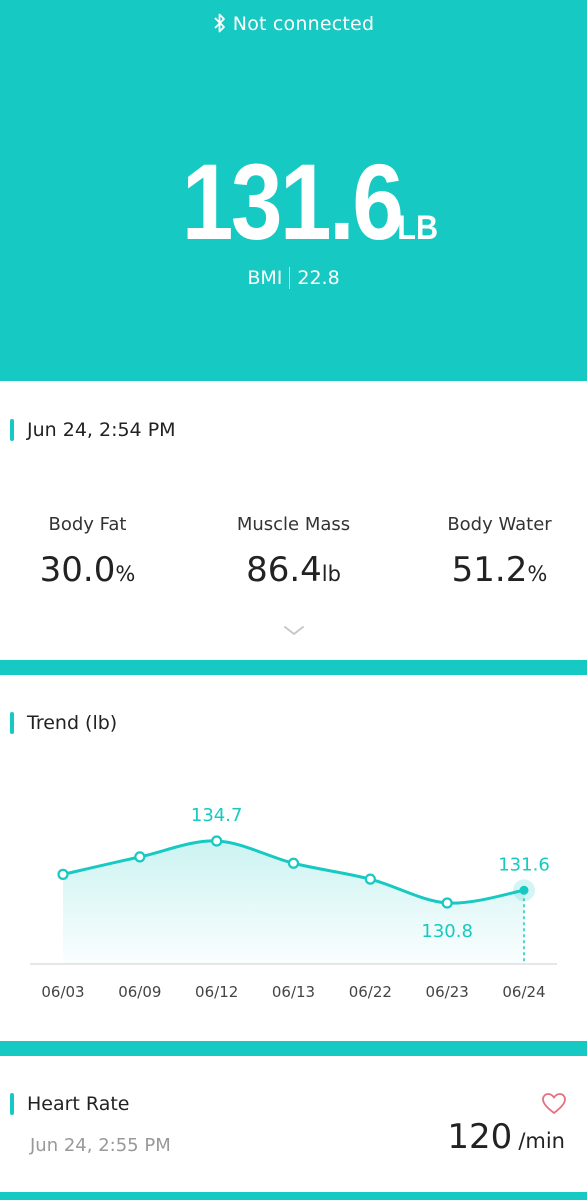 The height and width of the screenshot is (1200, 587). I want to click on metric-label: Body Fat, so click(87, 524).